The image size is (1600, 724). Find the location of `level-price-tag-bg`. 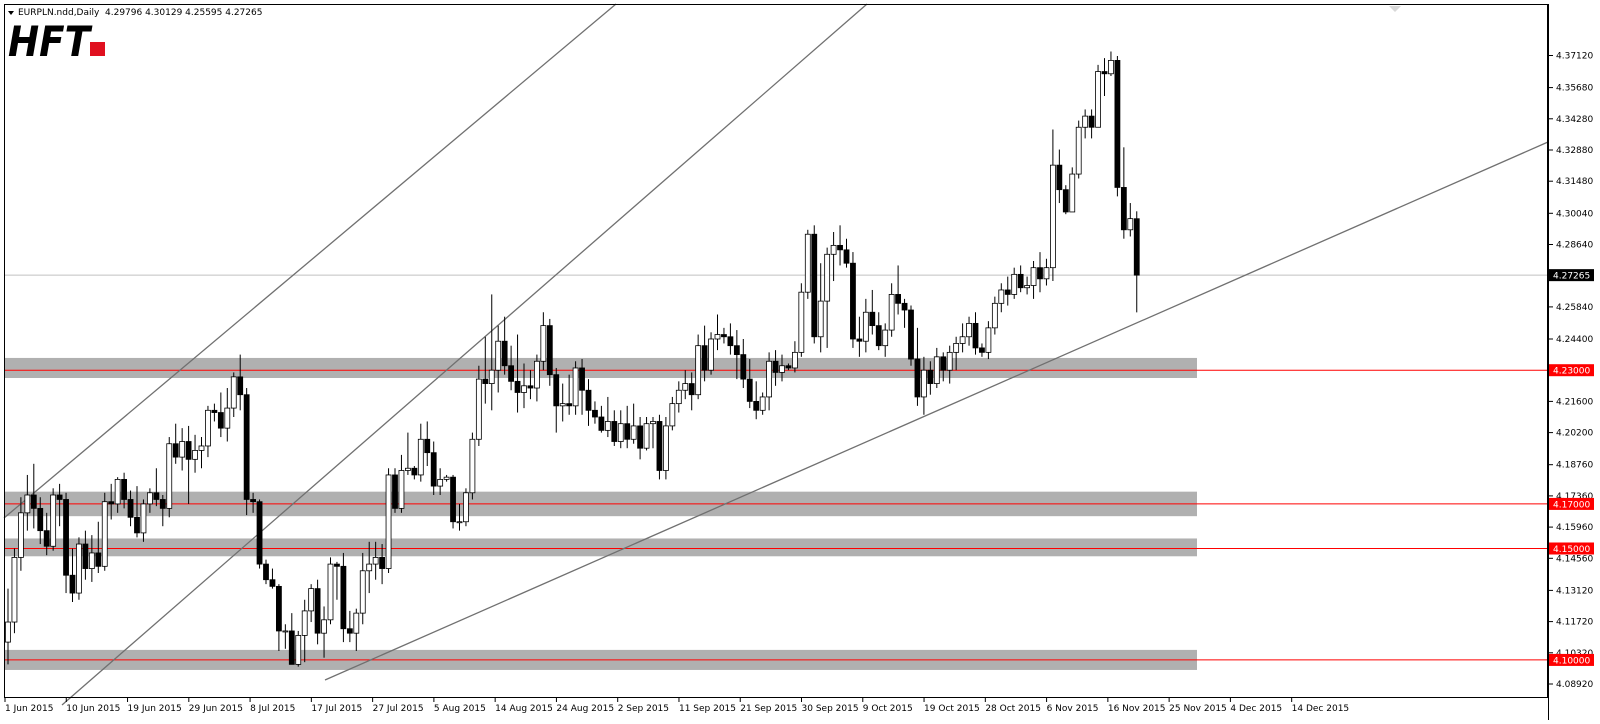

level-price-tag-bg is located at coordinates (1571, 548).